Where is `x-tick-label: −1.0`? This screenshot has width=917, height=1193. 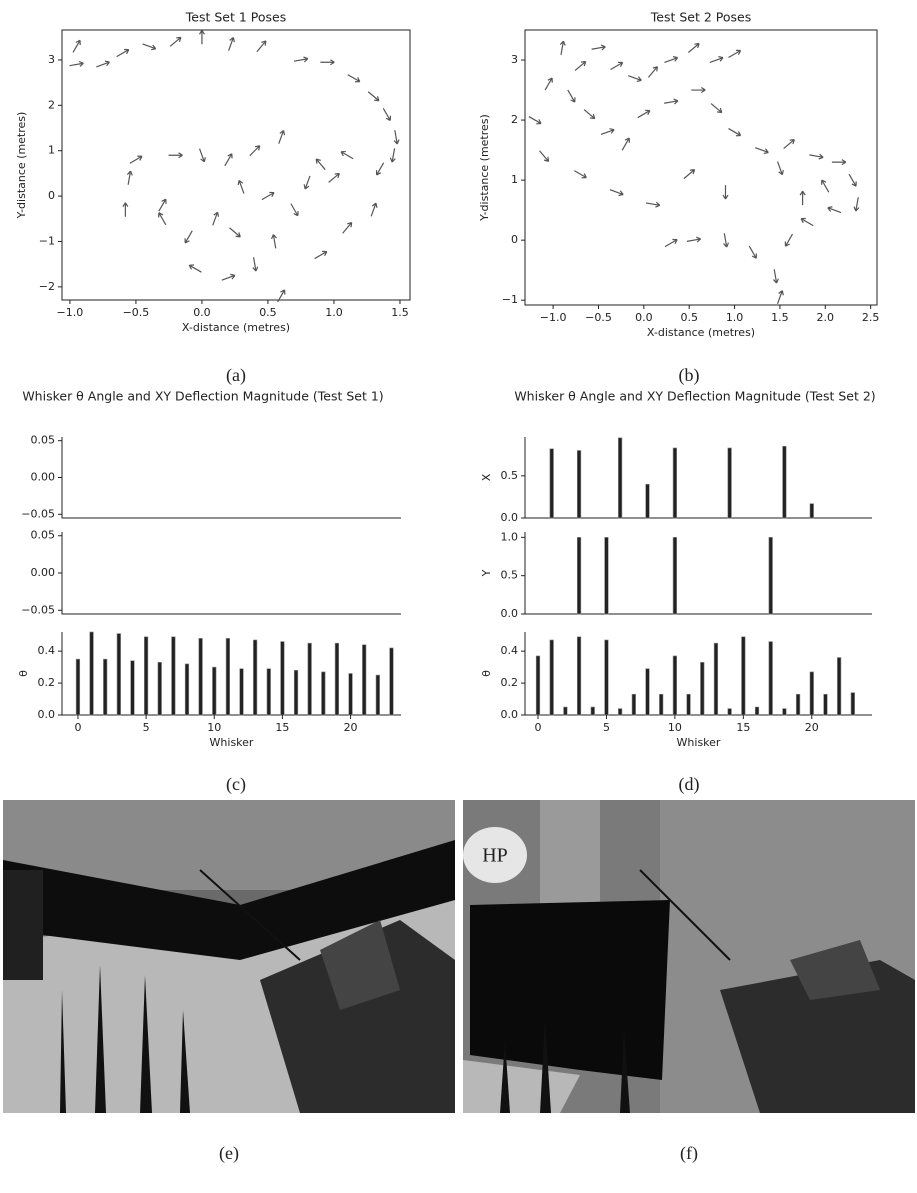
x-tick-label: −1.0 is located at coordinates (553, 317).